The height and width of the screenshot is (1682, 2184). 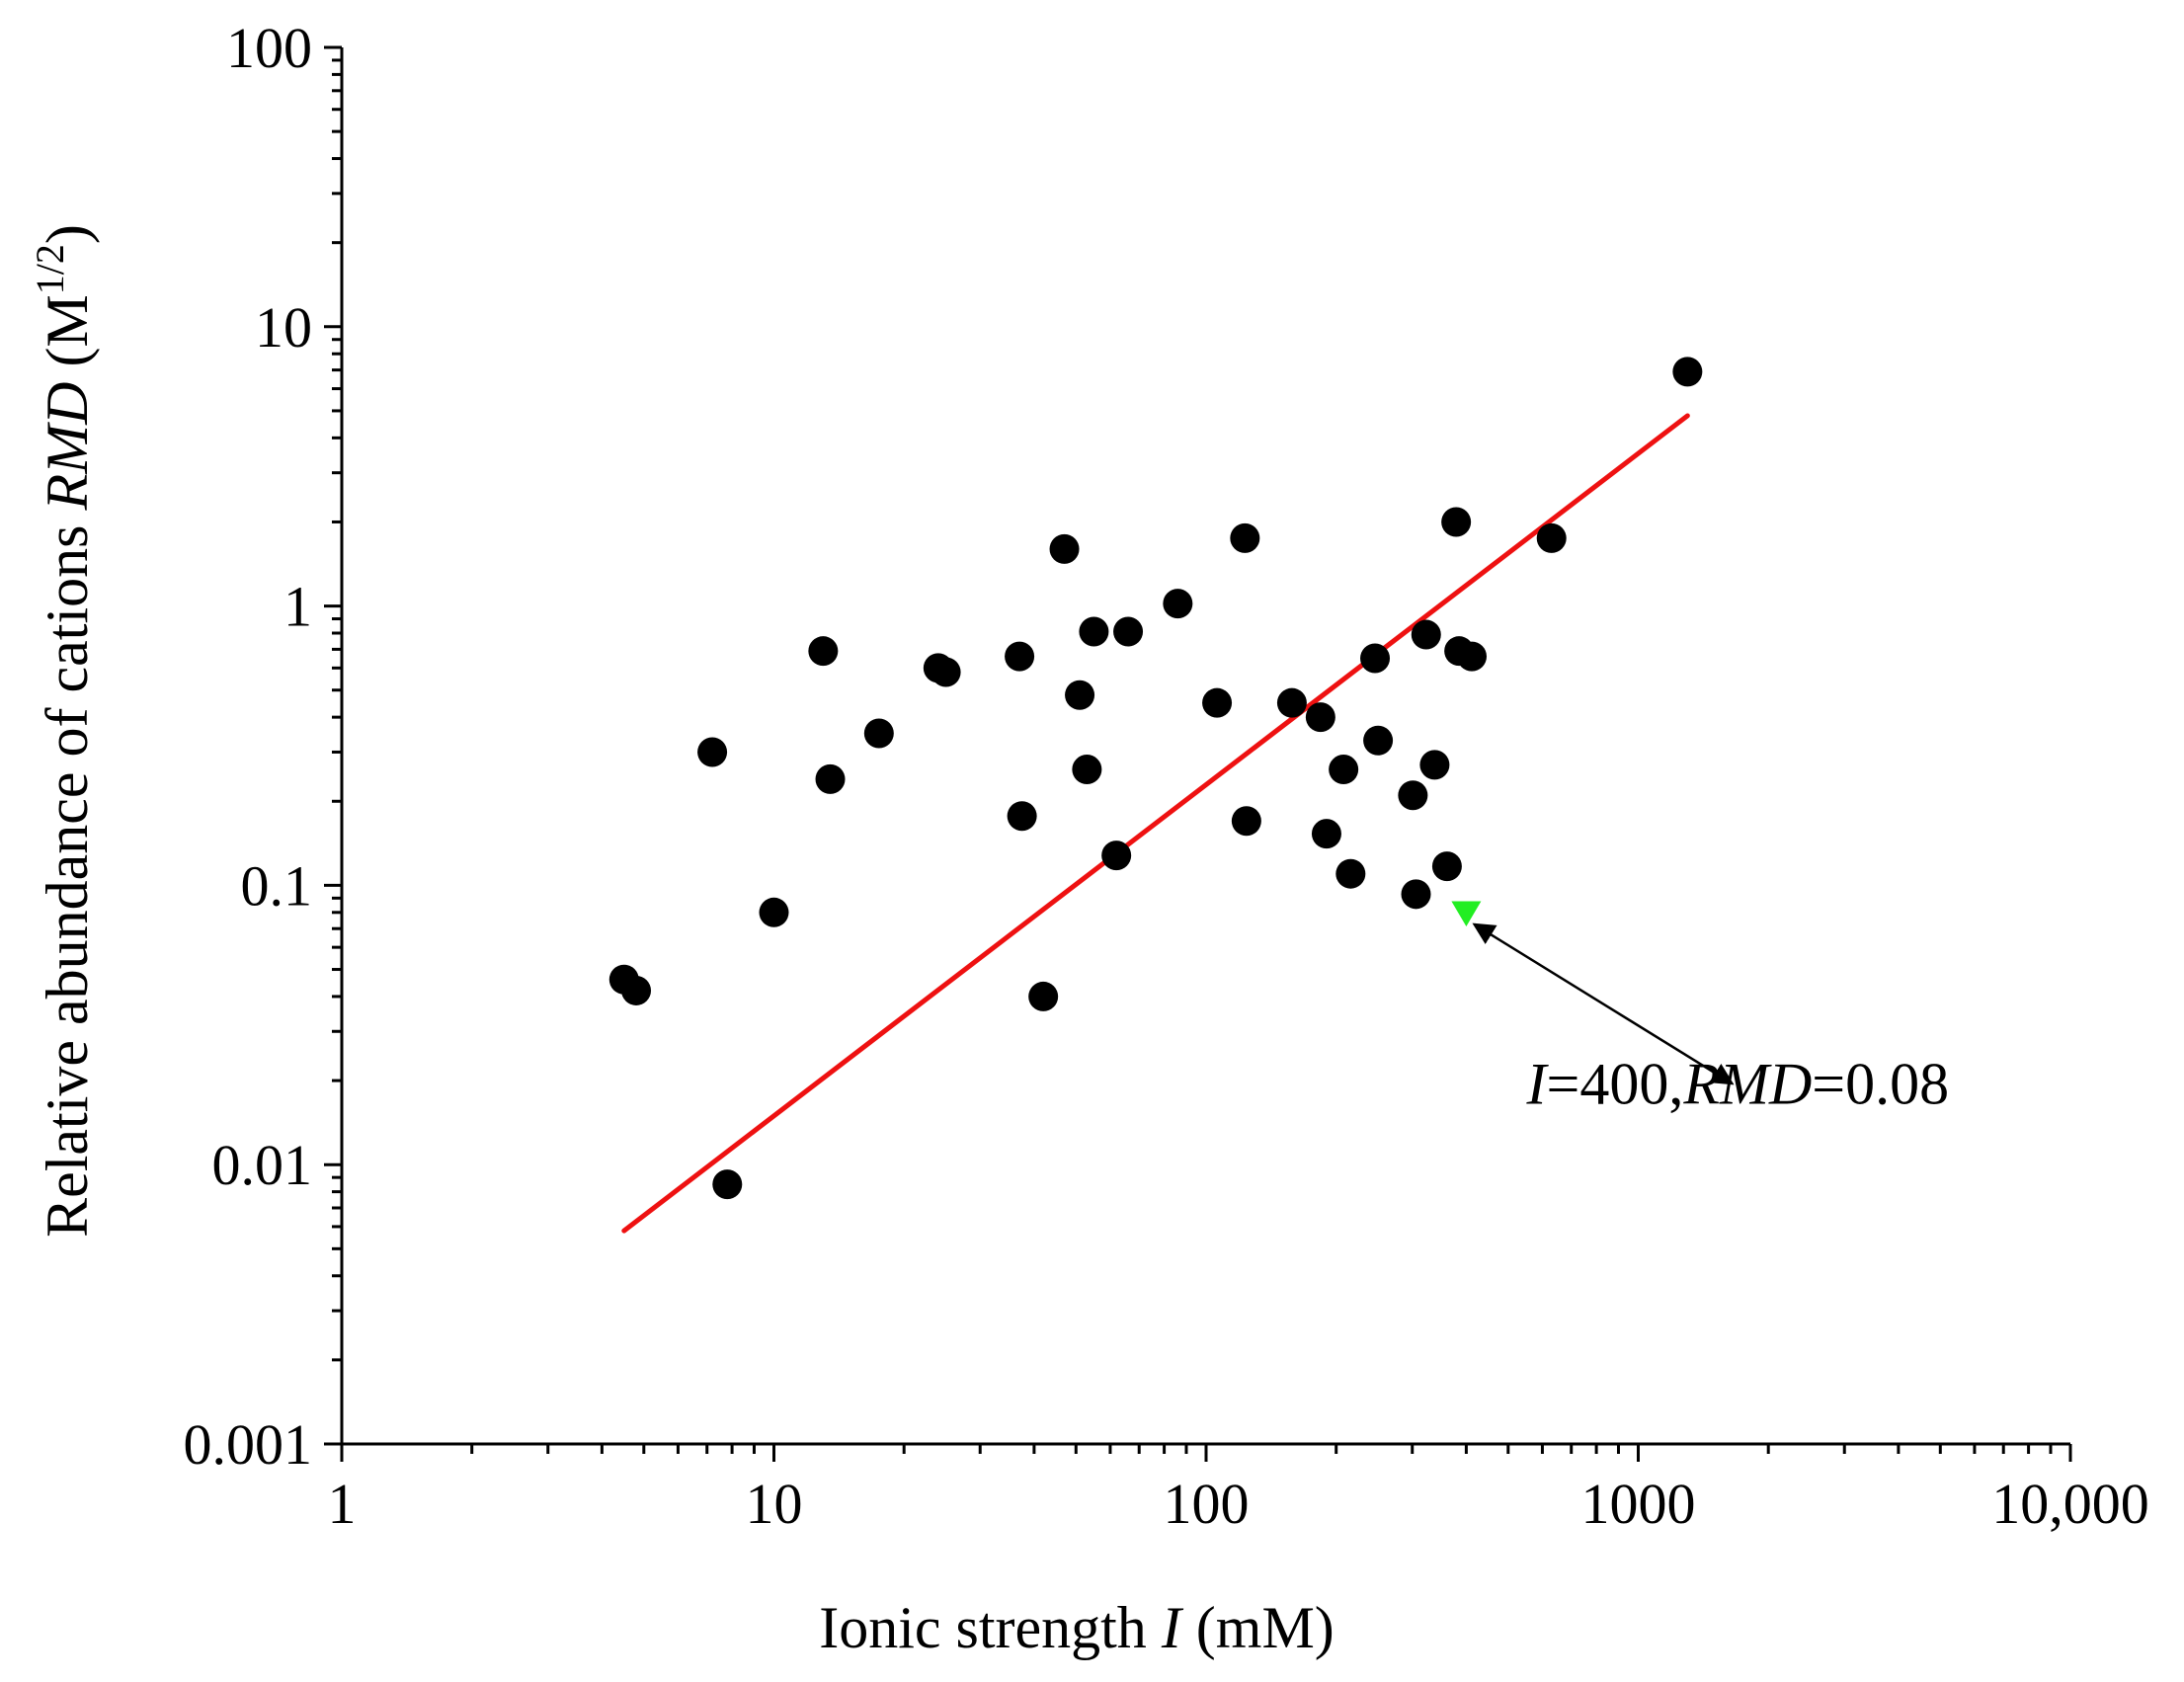 I want to click on y-tick-label: 100, so click(x=269, y=48).